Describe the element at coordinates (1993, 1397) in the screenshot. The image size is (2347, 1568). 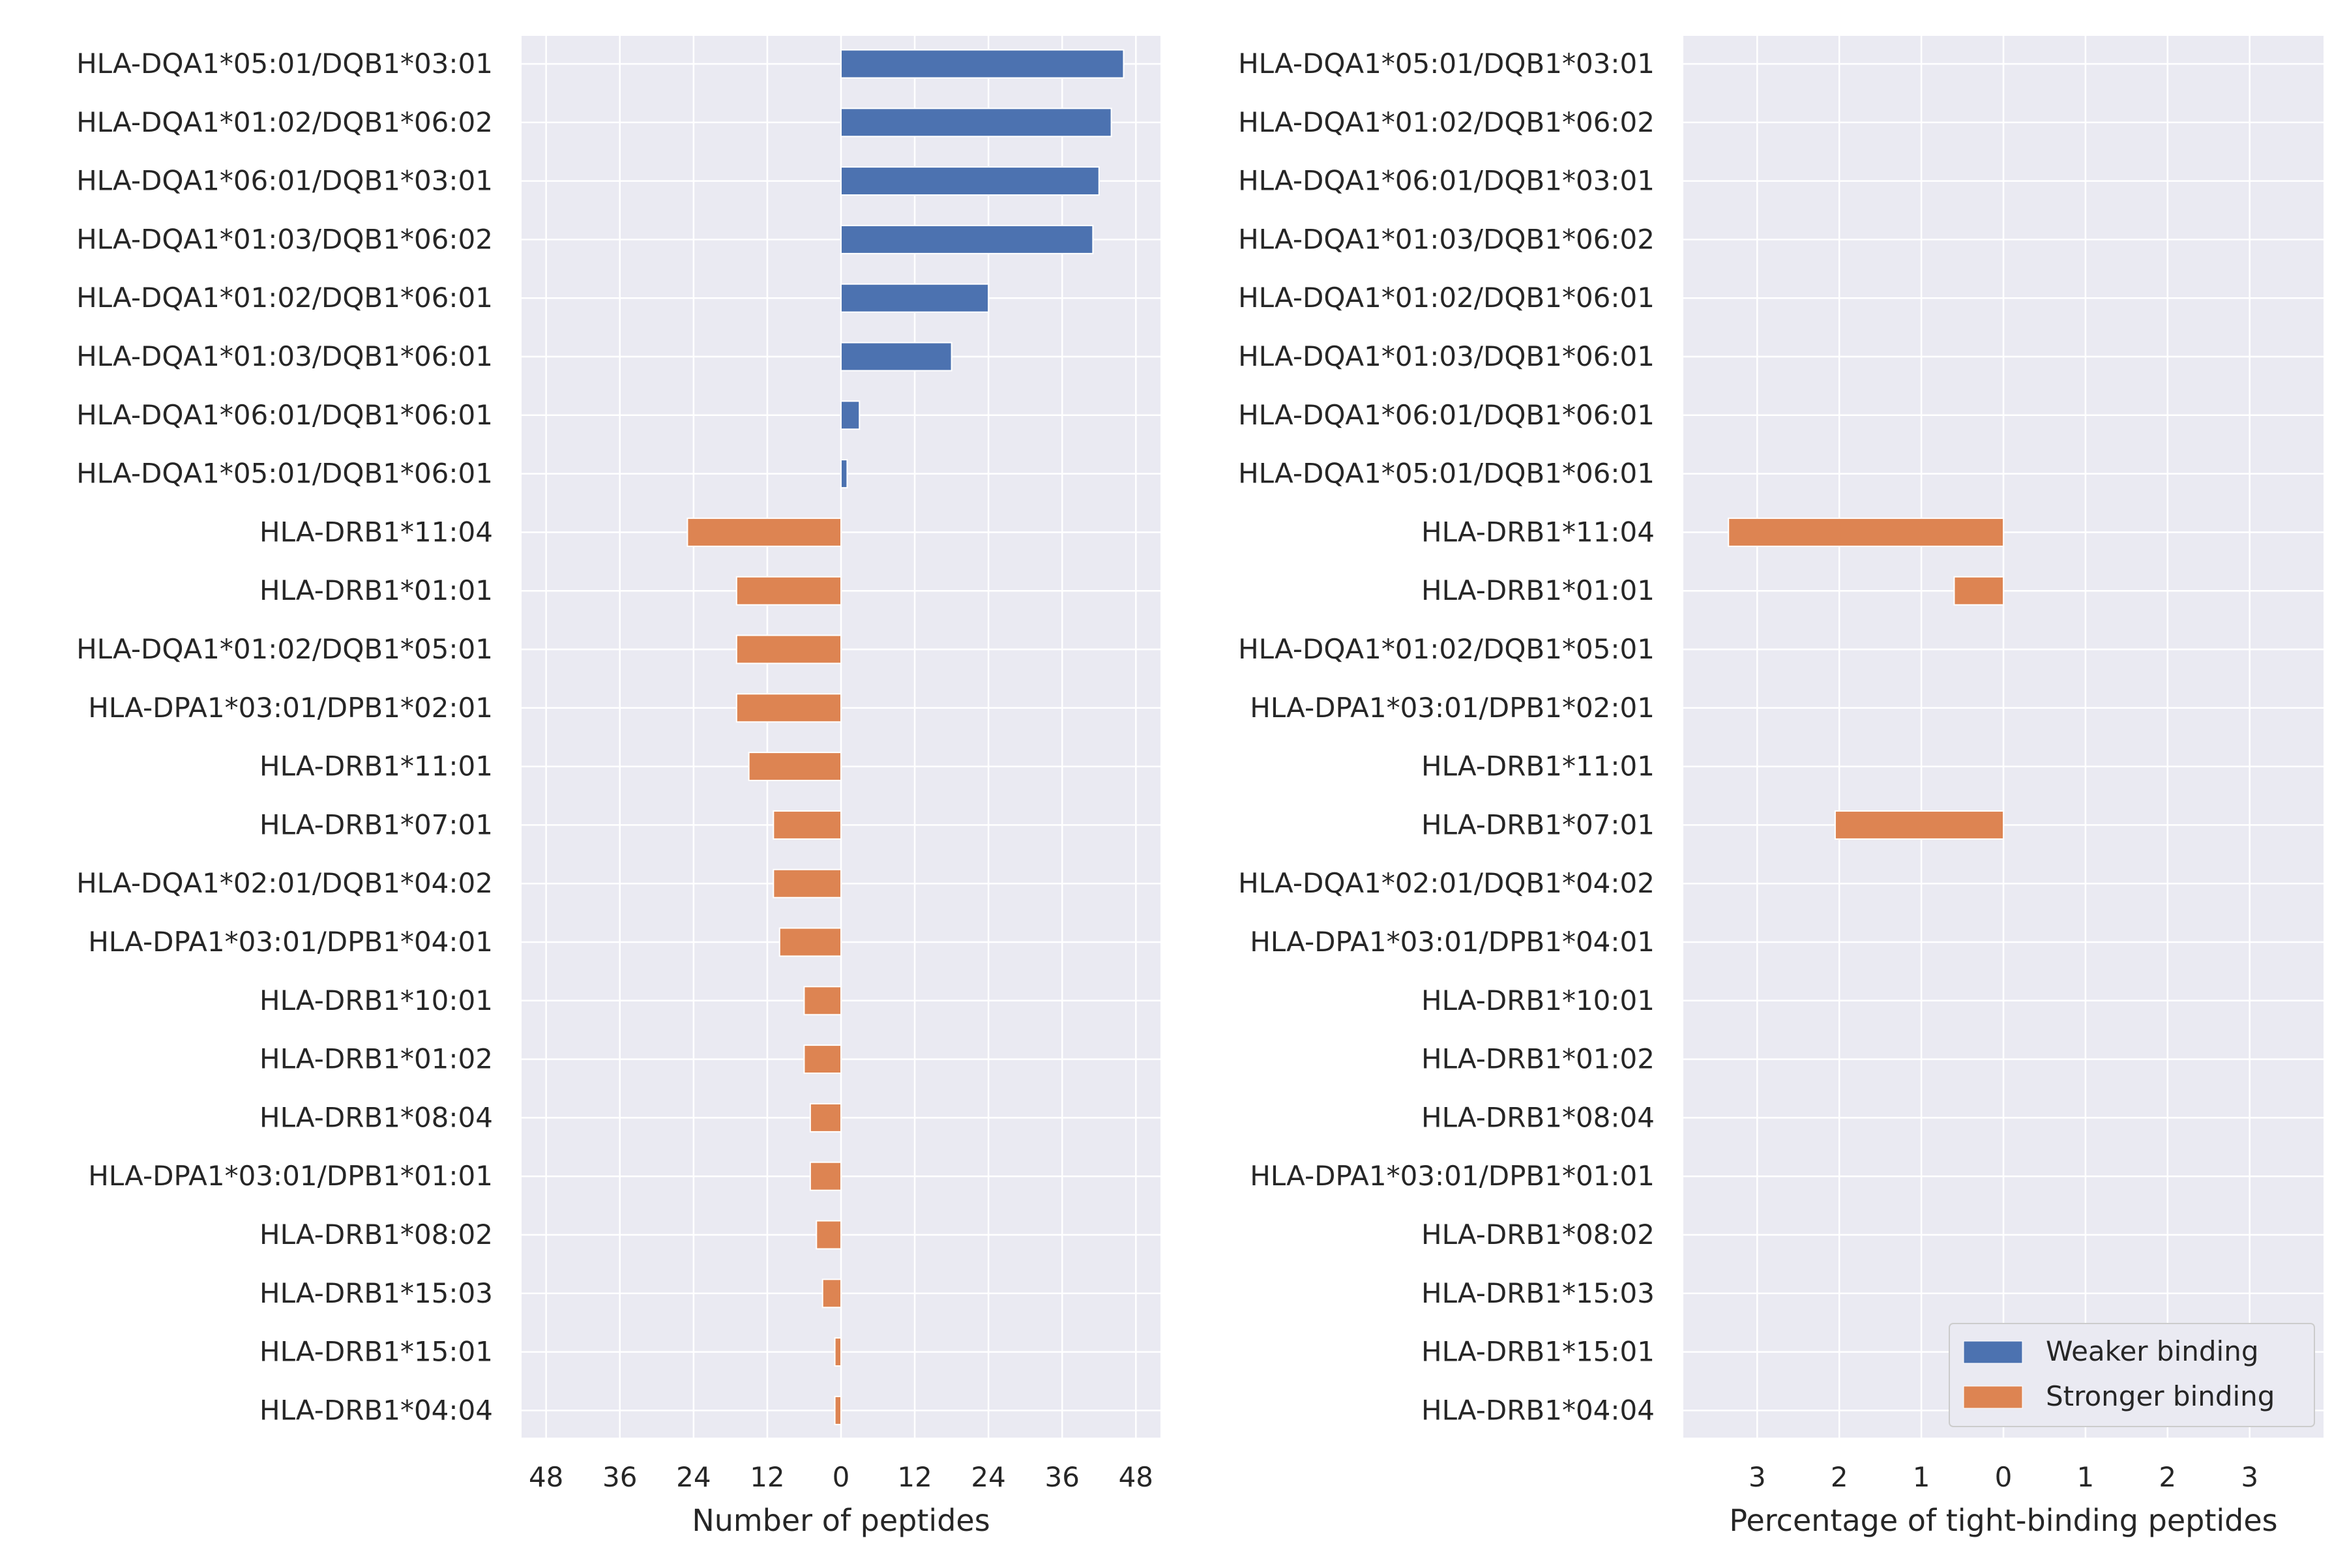
I see `legend-swatch-stronger` at that location.